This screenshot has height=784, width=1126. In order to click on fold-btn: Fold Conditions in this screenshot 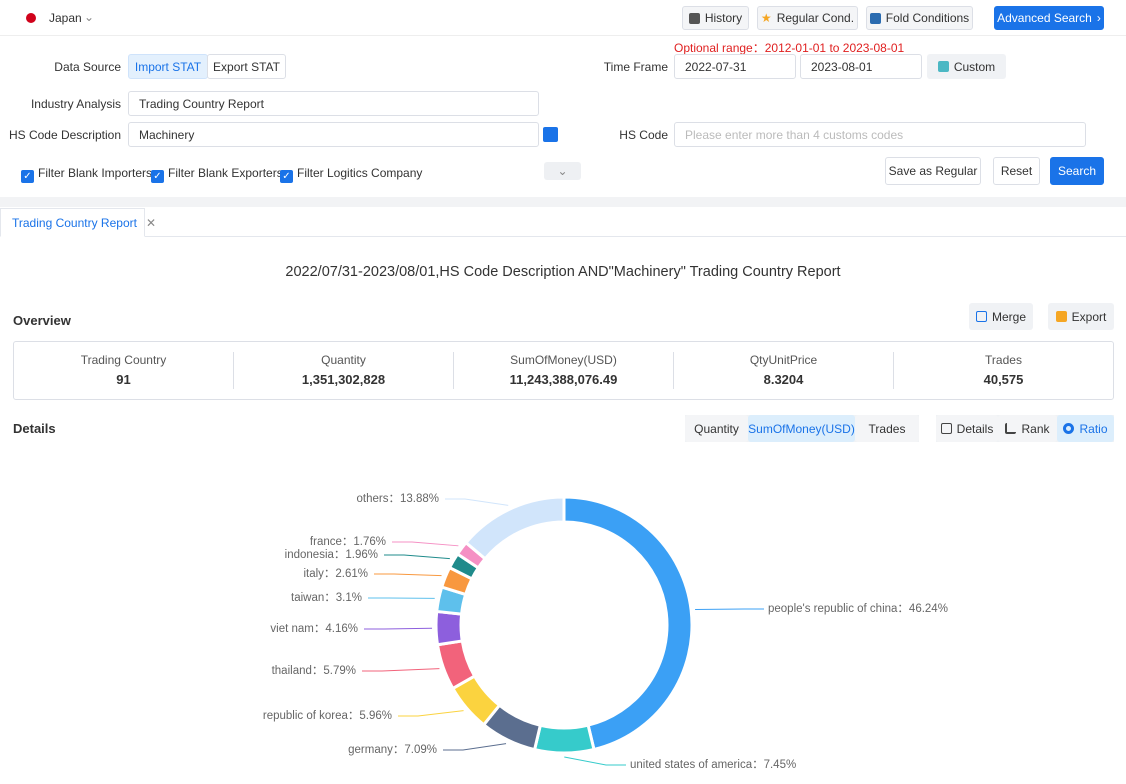, I will do `click(919, 18)`.